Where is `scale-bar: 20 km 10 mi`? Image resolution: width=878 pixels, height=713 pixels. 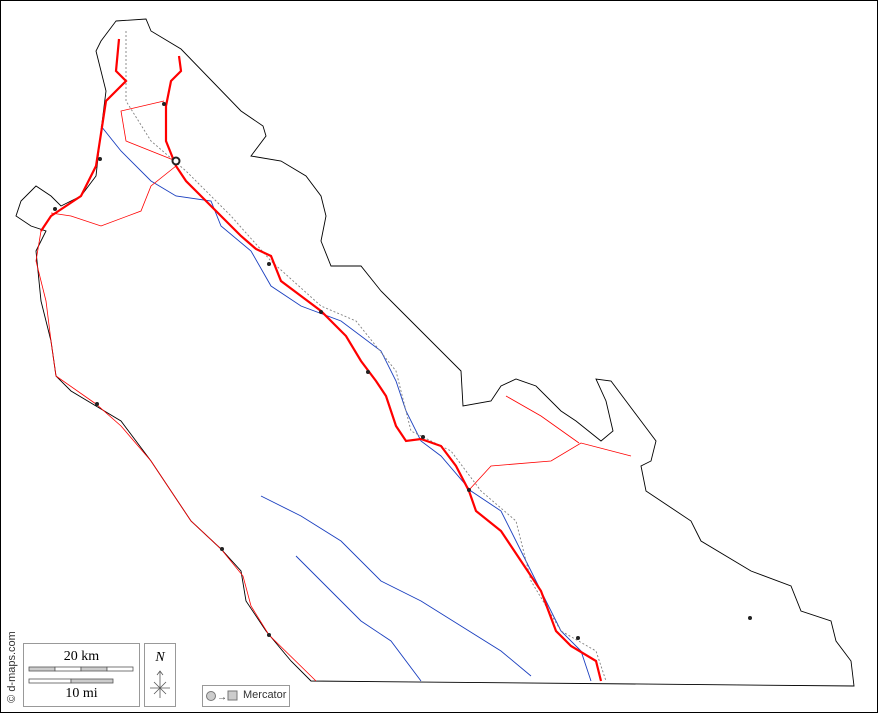 scale-bar: 20 km 10 mi is located at coordinates (81, 675).